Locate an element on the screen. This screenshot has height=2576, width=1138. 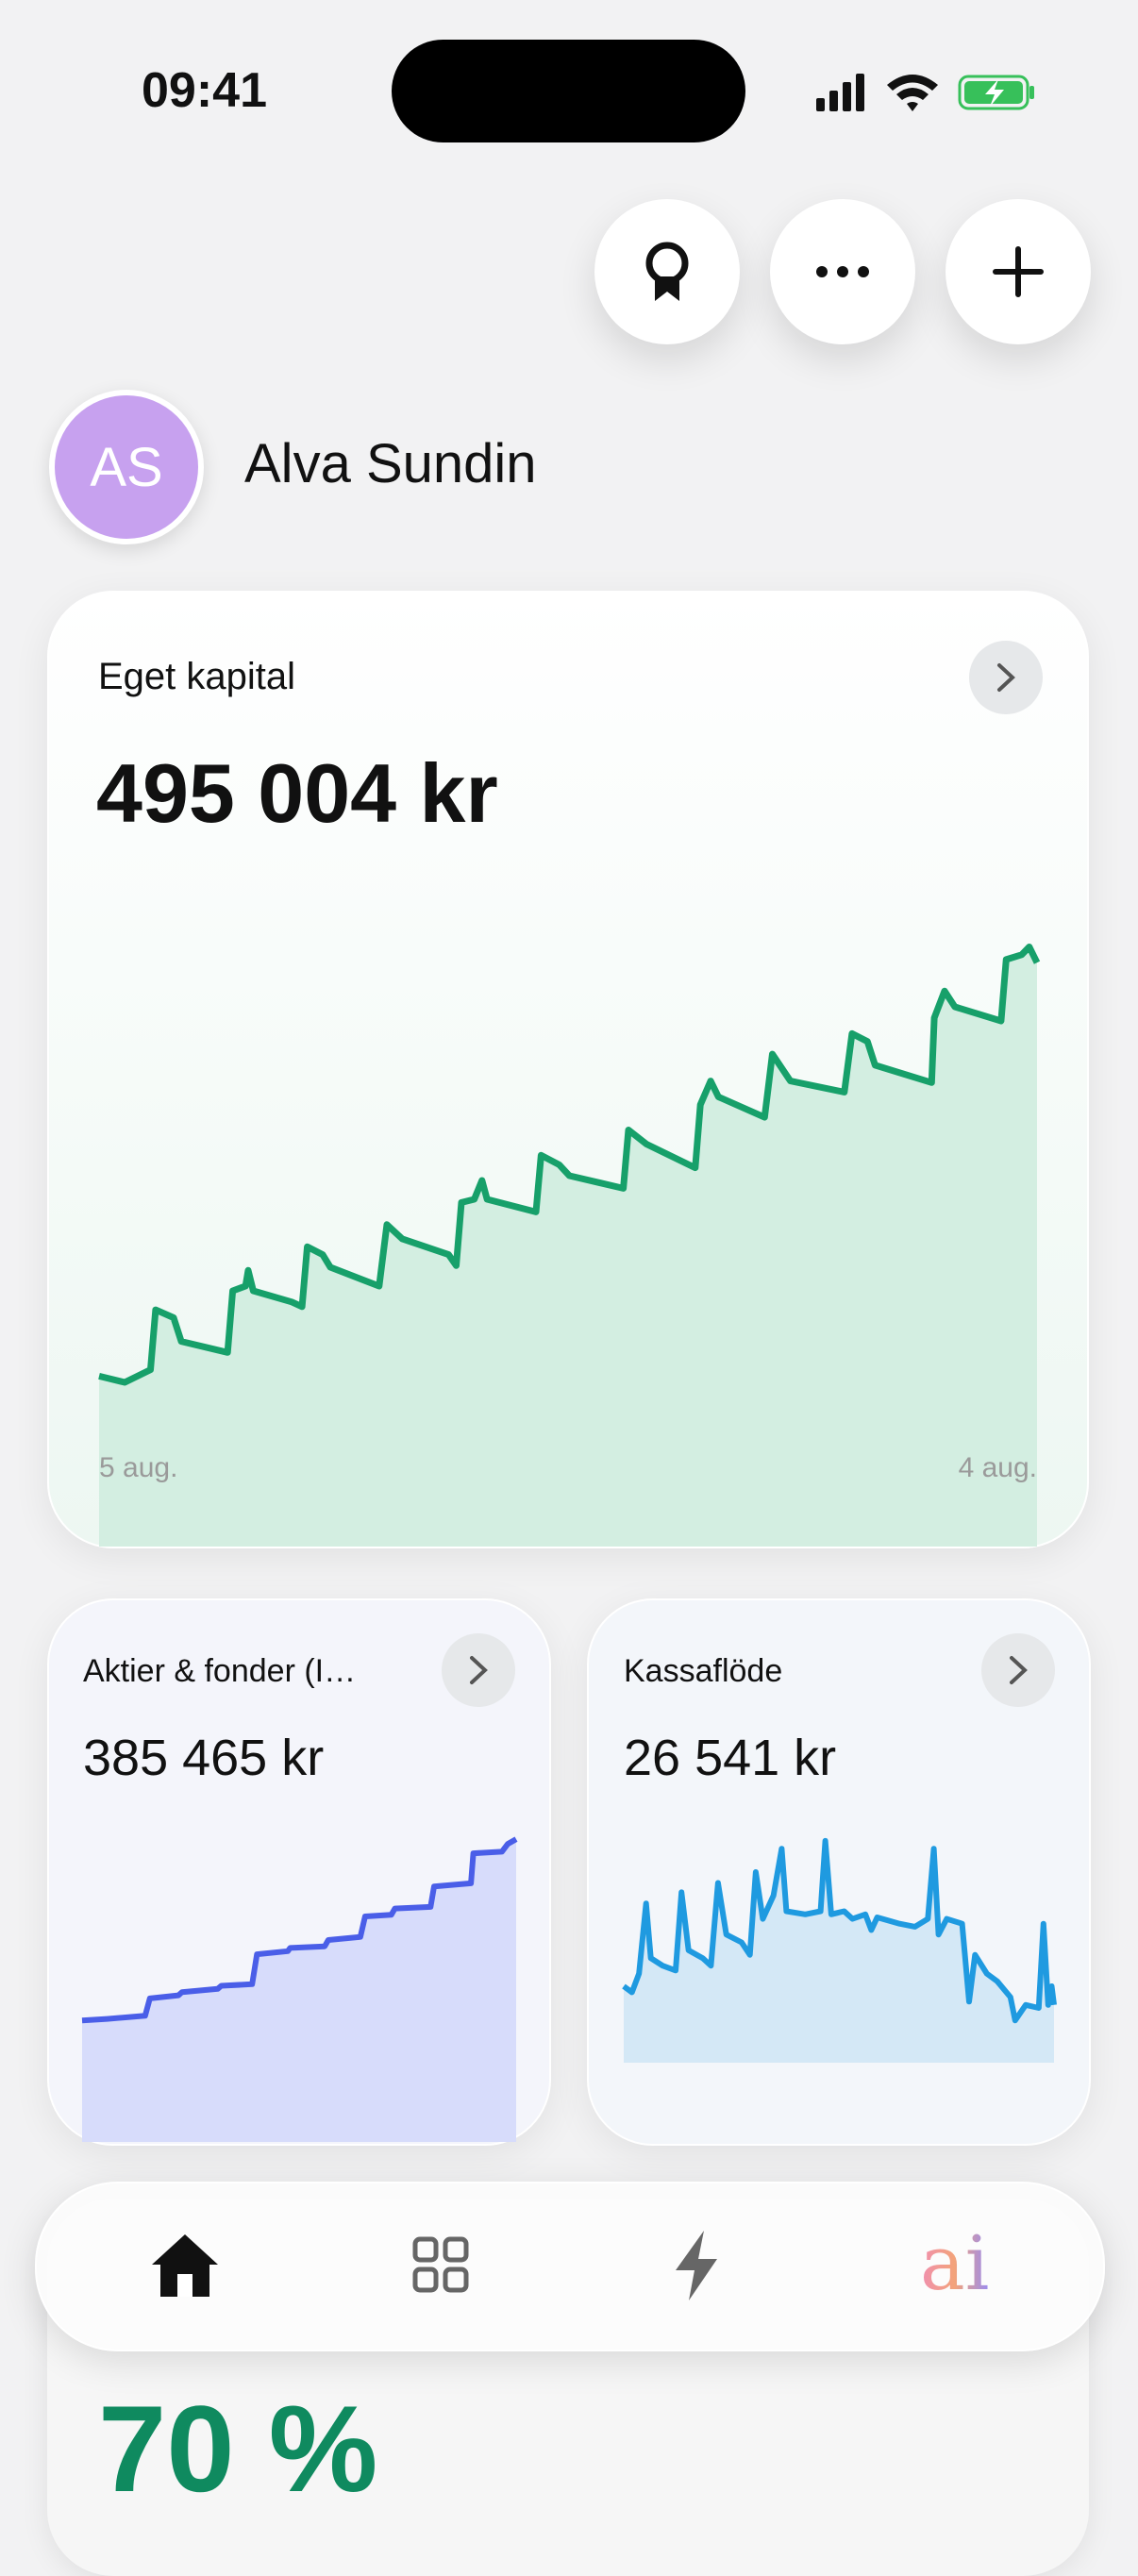
status-icons is located at coordinates (925, 92).